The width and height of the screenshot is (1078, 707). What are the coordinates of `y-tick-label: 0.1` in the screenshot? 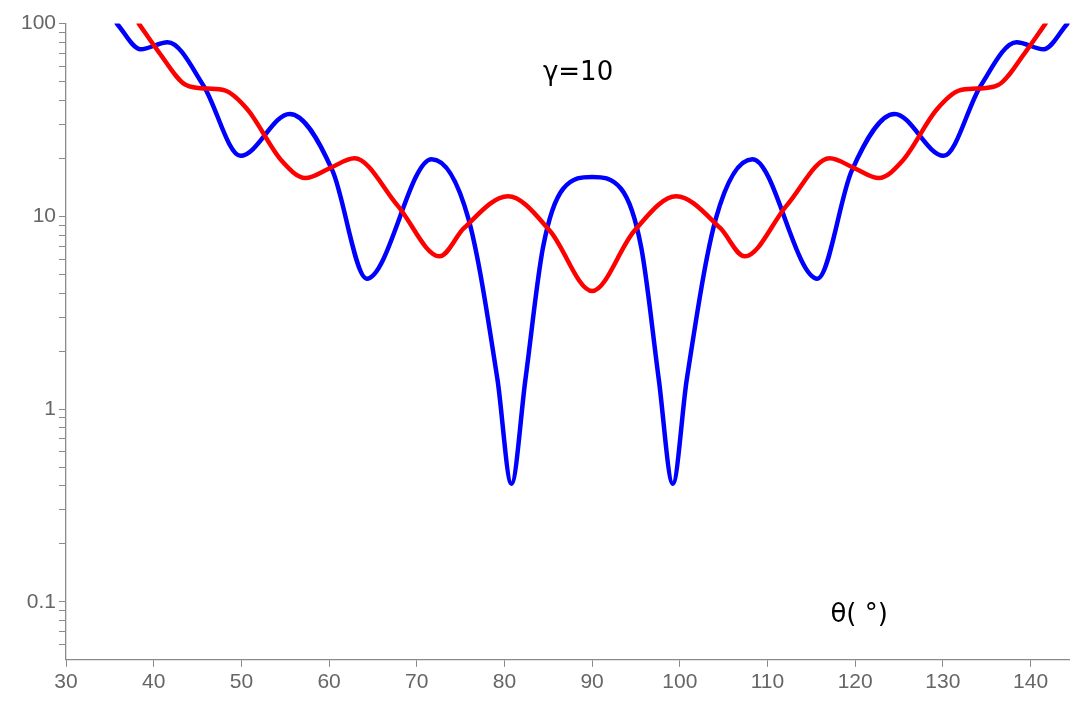 It's located at (41, 600).